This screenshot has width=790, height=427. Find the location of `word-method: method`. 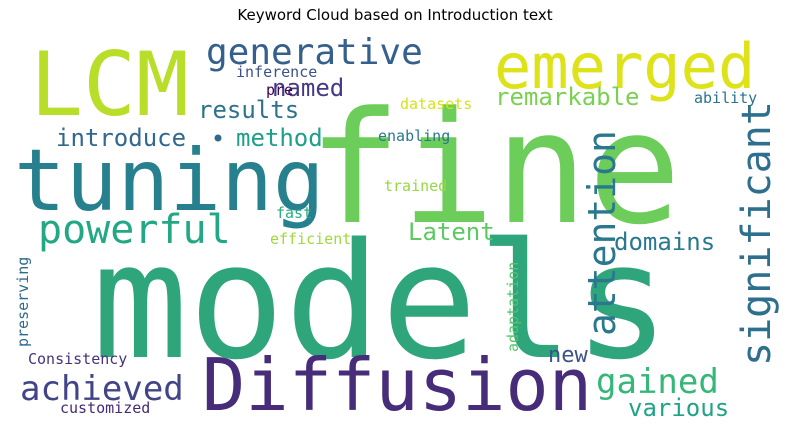

word-method: method is located at coordinates (279, 138).